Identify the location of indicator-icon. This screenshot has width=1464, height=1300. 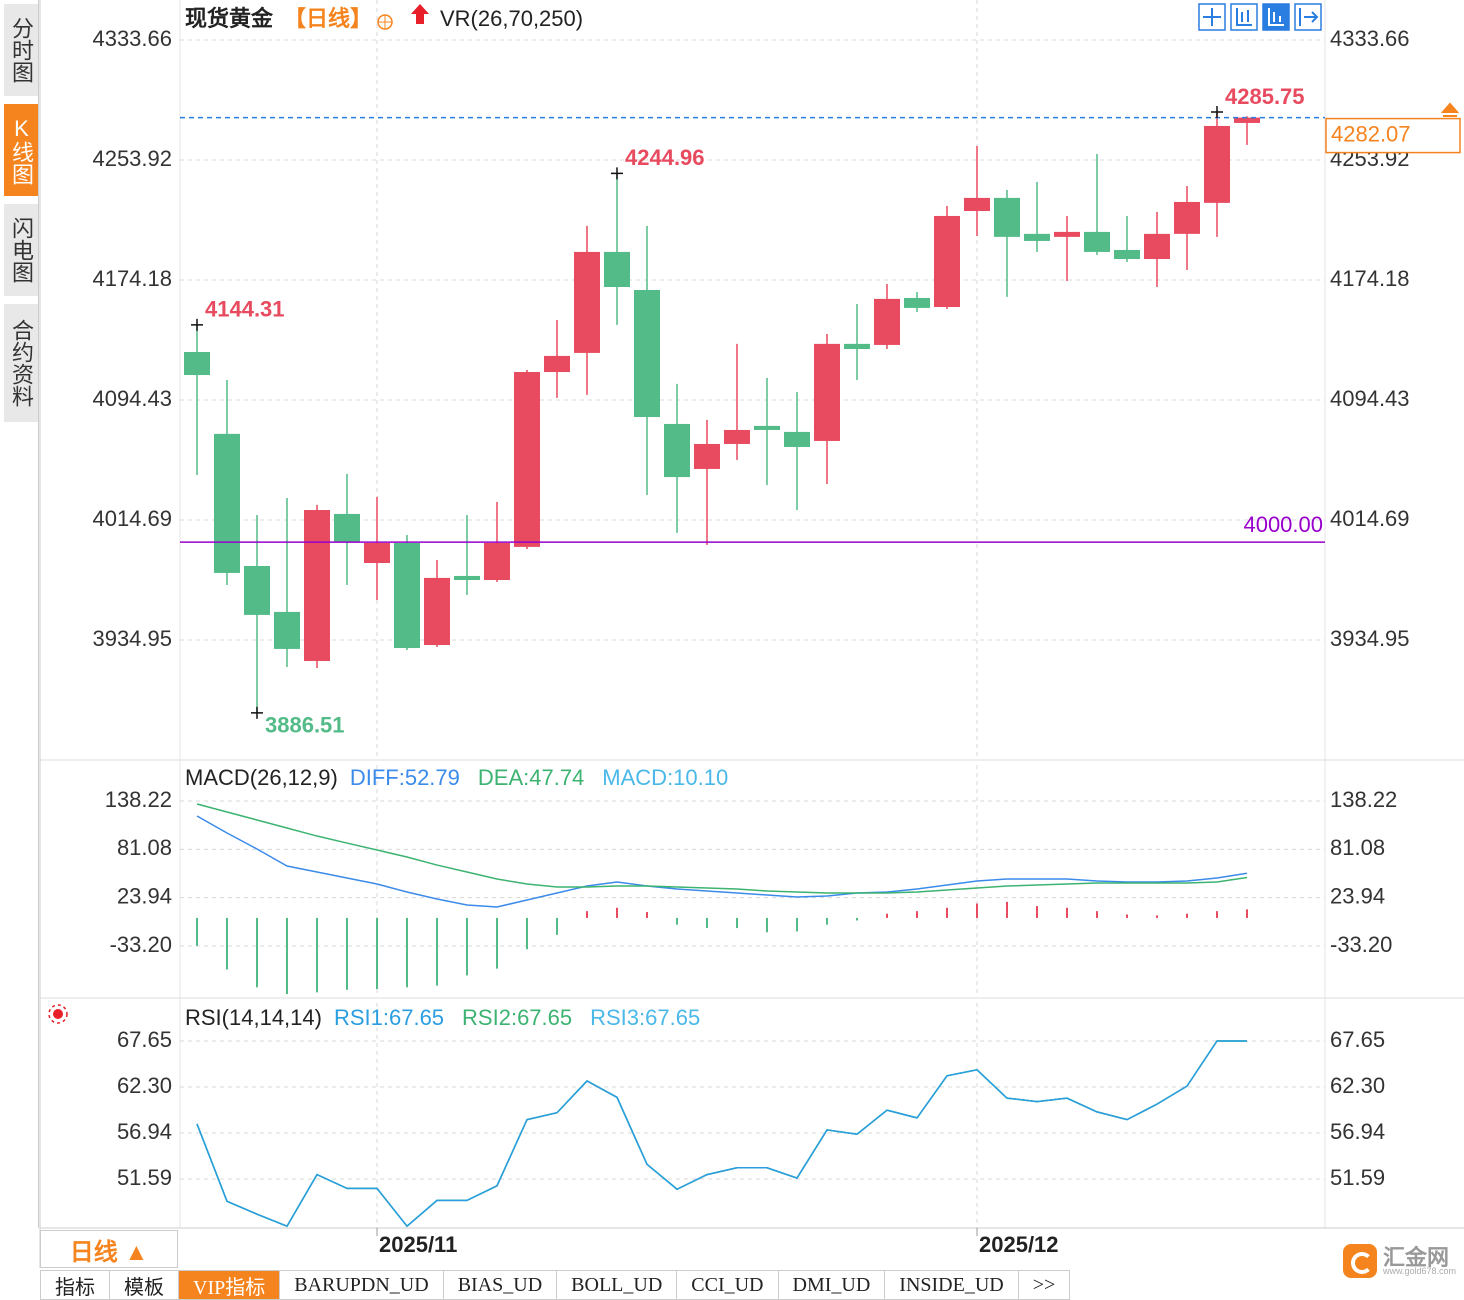
(420, 14).